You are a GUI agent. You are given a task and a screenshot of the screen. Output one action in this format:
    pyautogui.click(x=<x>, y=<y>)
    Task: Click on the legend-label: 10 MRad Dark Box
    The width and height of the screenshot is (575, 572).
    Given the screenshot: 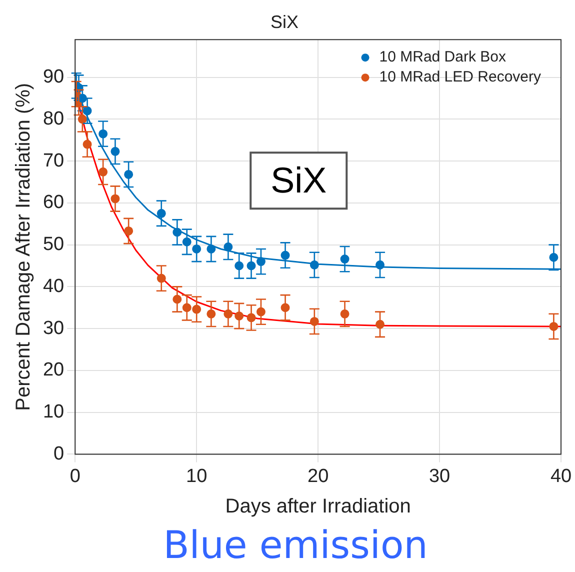 What is the action you would take?
    pyautogui.click(x=442, y=57)
    